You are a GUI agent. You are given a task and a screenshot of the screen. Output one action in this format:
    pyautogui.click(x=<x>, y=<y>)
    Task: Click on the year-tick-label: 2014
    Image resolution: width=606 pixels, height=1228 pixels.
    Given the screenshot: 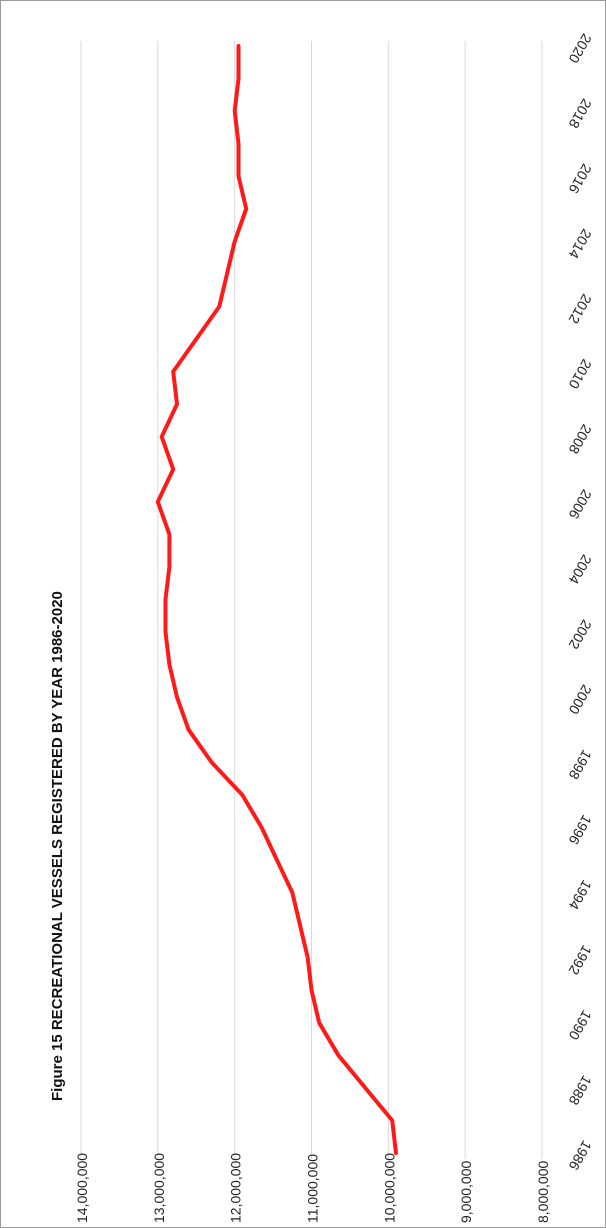 What is the action you would take?
    pyautogui.click(x=581, y=243)
    